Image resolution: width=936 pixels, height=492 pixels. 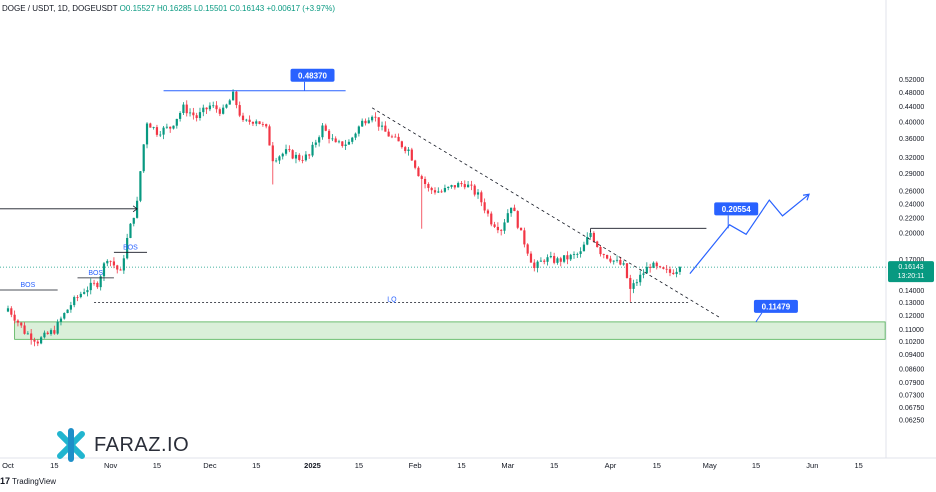 What do you see at coordinates (5, 481) in the screenshot?
I see `tradingview-logo-icon: 17` at bounding box center [5, 481].